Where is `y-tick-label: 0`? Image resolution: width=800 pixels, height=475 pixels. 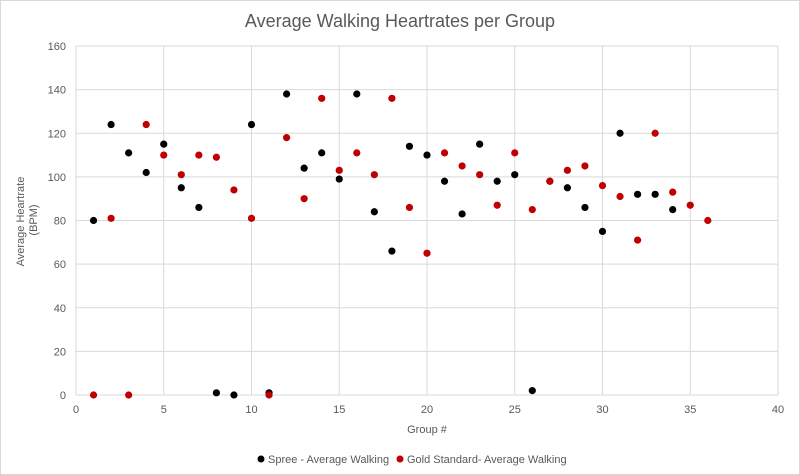
y-tick-label: 0 is located at coordinates (63, 396).